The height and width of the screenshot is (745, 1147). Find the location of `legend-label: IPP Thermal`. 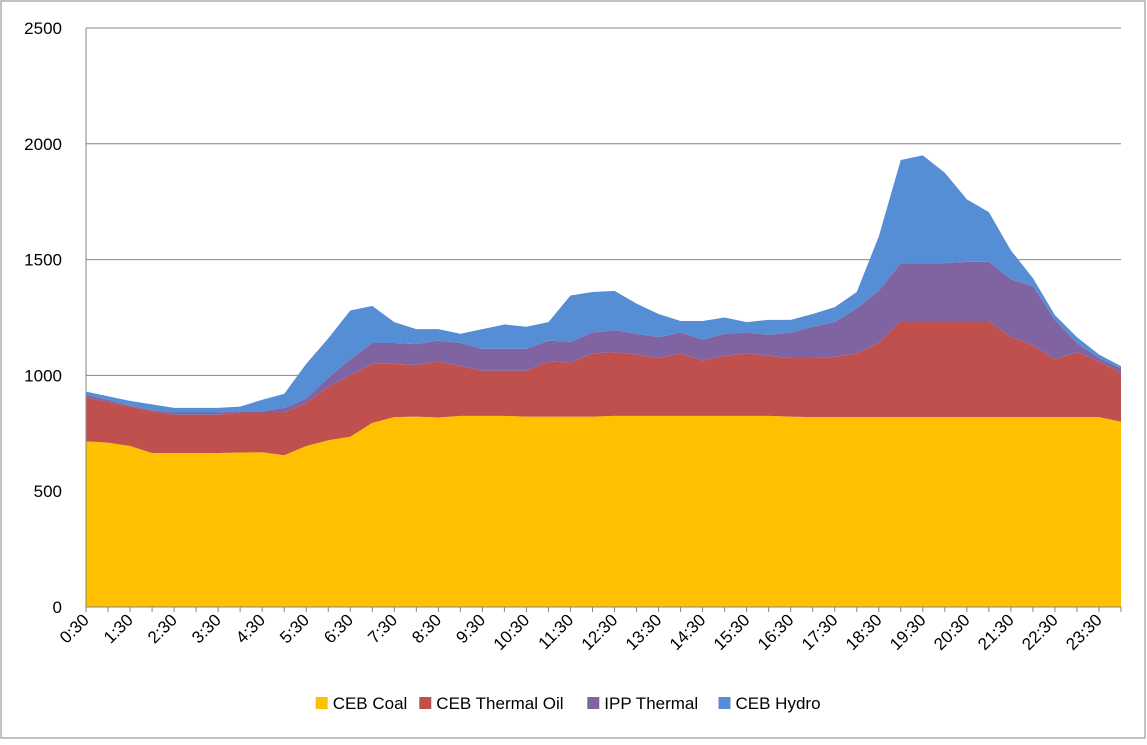

legend-label: IPP Thermal is located at coordinates (651, 703).